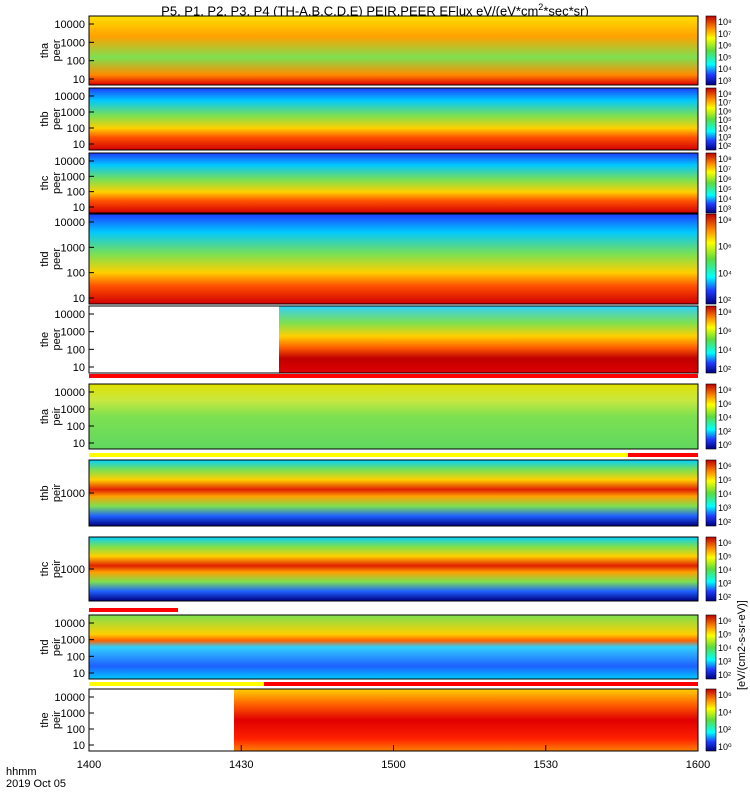 This screenshot has width=750, height=800. I want to click on panel-thc-peir: 1000 thc peir 10⁶ 10⁵ 10⁴ 10³ 10², so click(385, 569).